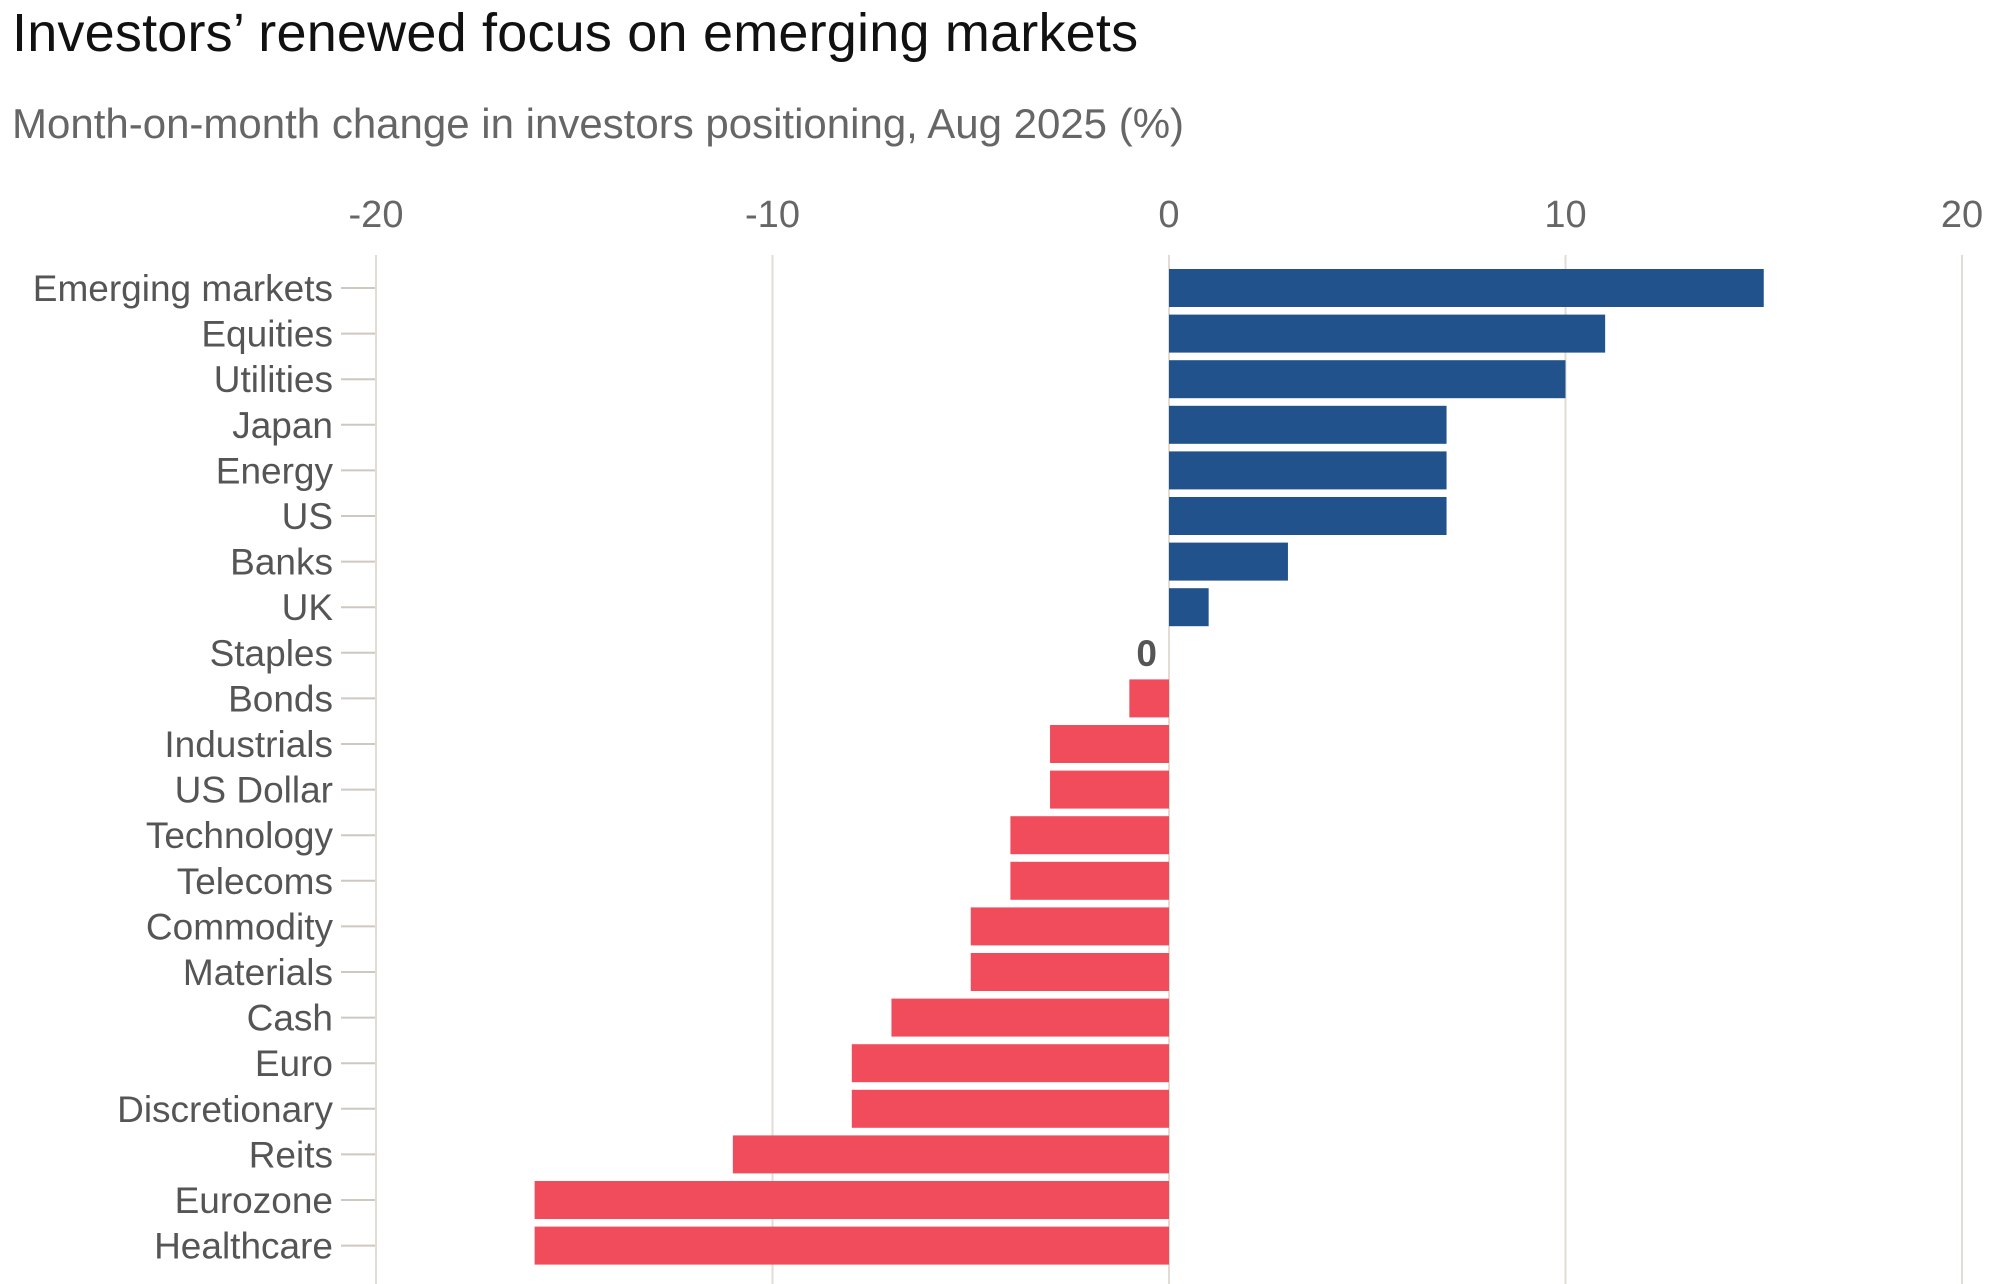 This screenshot has height=1284, width=2000. I want to click on x-tick-label: 0, so click(1168, 215).